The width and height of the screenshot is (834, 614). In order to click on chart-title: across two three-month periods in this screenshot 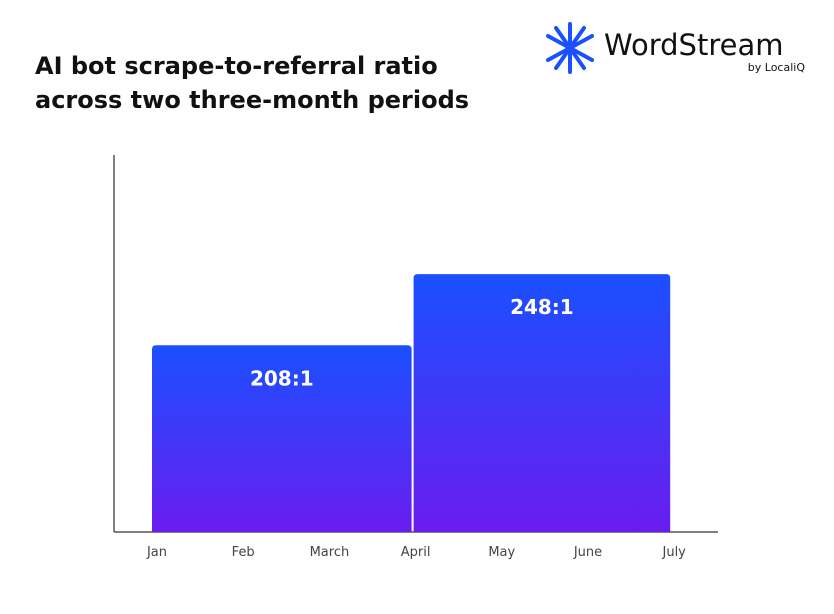, I will do `click(252, 100)`.